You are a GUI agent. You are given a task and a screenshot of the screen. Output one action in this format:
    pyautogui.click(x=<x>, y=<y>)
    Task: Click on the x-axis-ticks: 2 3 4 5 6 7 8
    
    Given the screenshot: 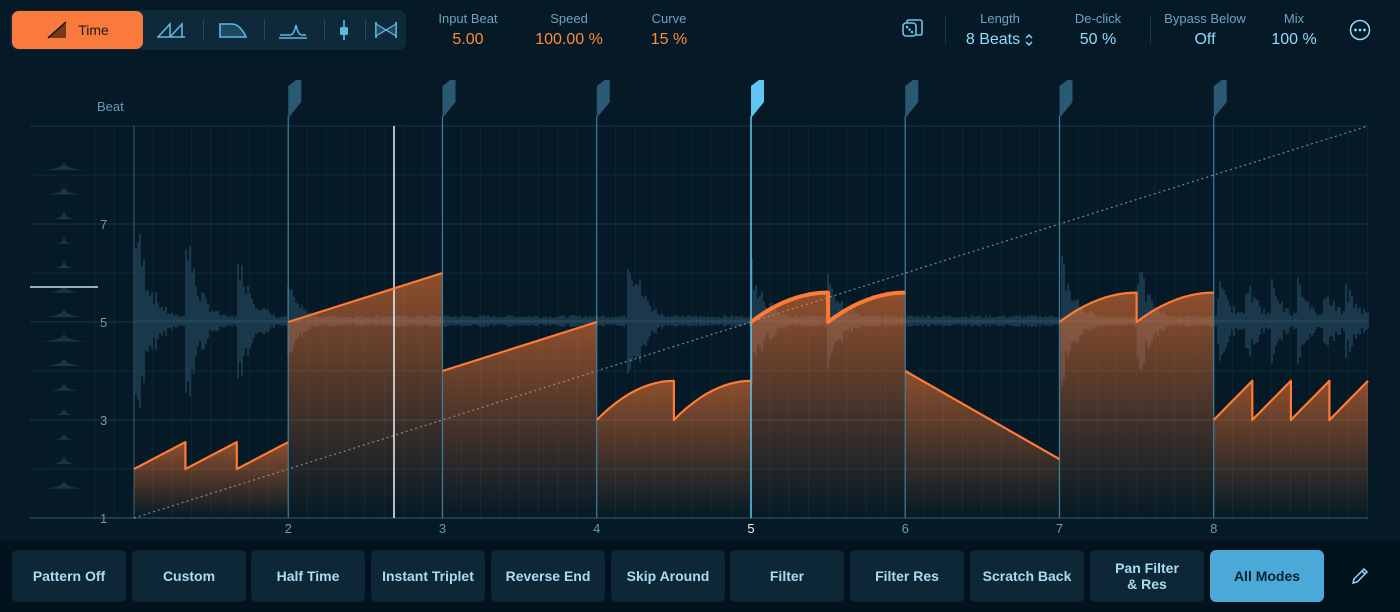 What is the action you would take?
    pyautogui.click(x=751, y=528)
    